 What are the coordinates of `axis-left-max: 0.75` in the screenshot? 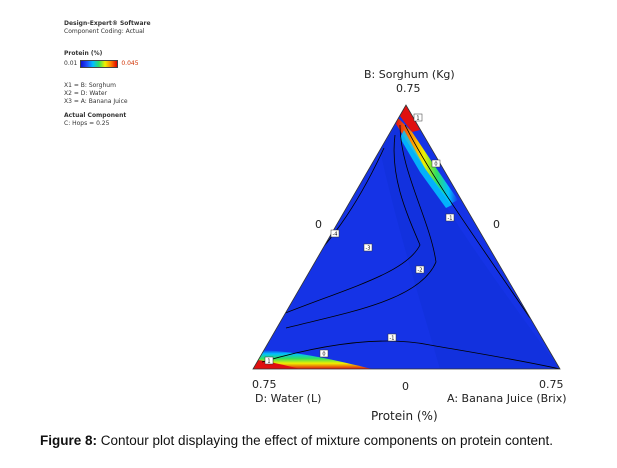 It's located at (264, 384).